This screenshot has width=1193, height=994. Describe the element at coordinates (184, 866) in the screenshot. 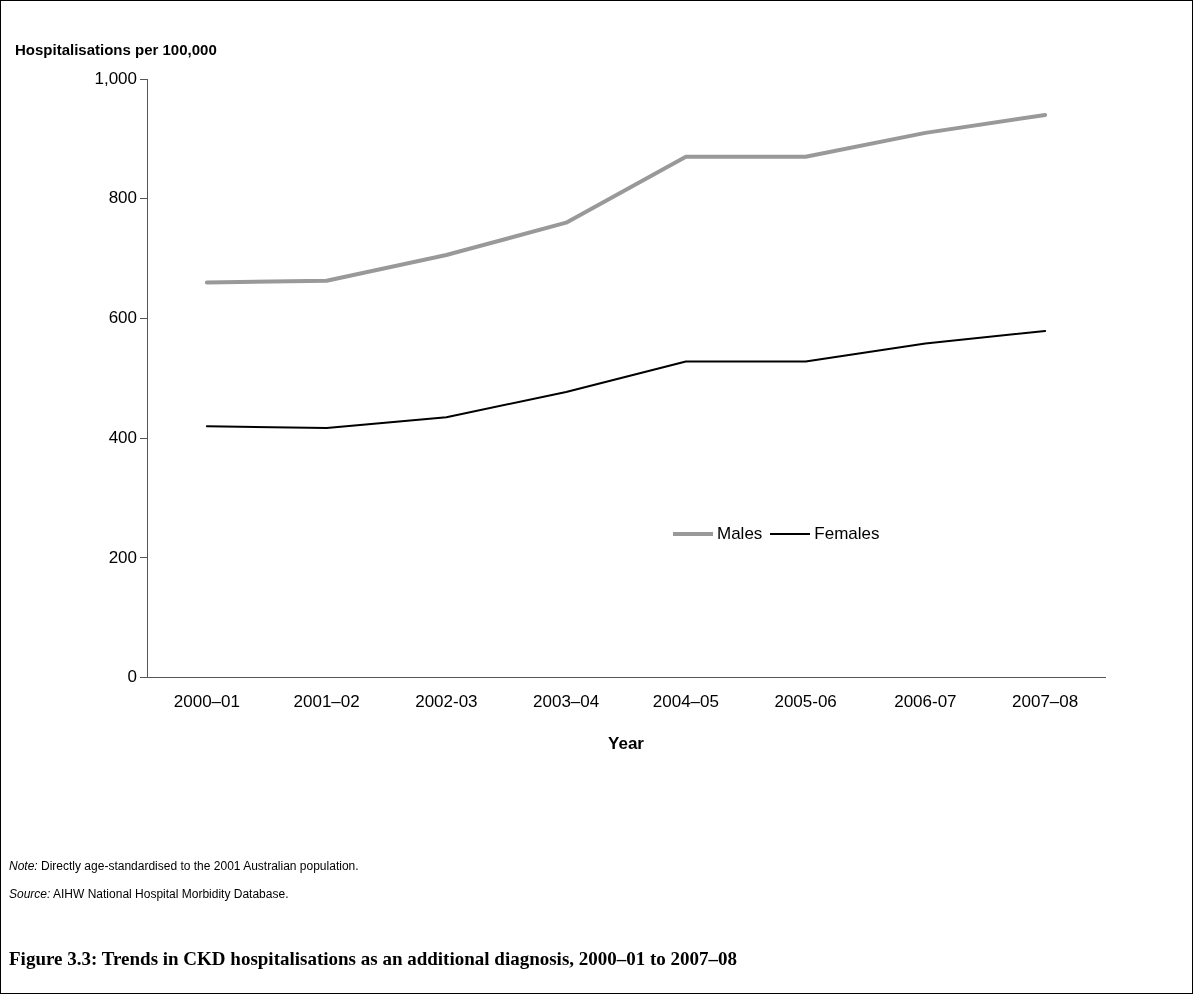

I see `text: Note: Directly age-standardised to the 2001 Australian population.` at that location.